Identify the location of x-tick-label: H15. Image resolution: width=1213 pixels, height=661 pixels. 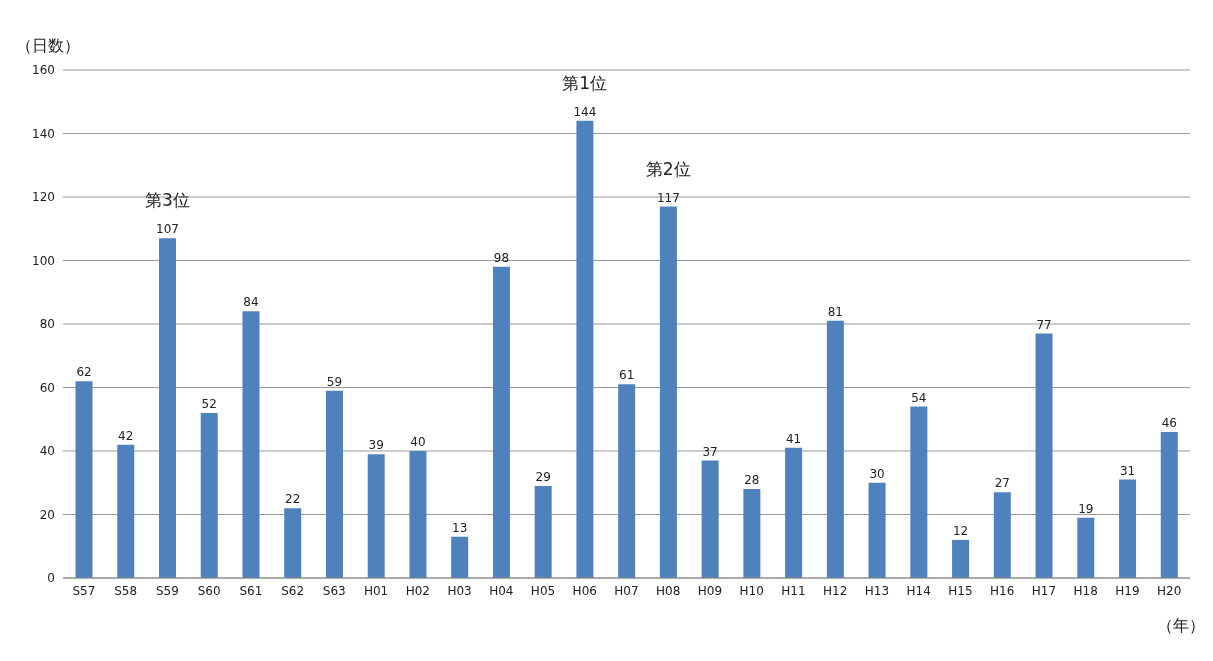
(960, 590).